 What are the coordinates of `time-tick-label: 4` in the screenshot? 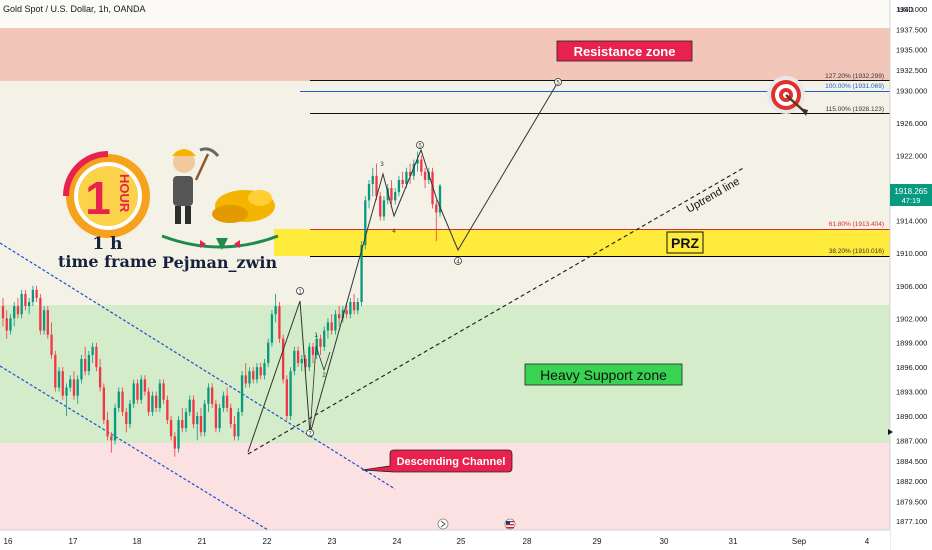 It's located at (867, 541).